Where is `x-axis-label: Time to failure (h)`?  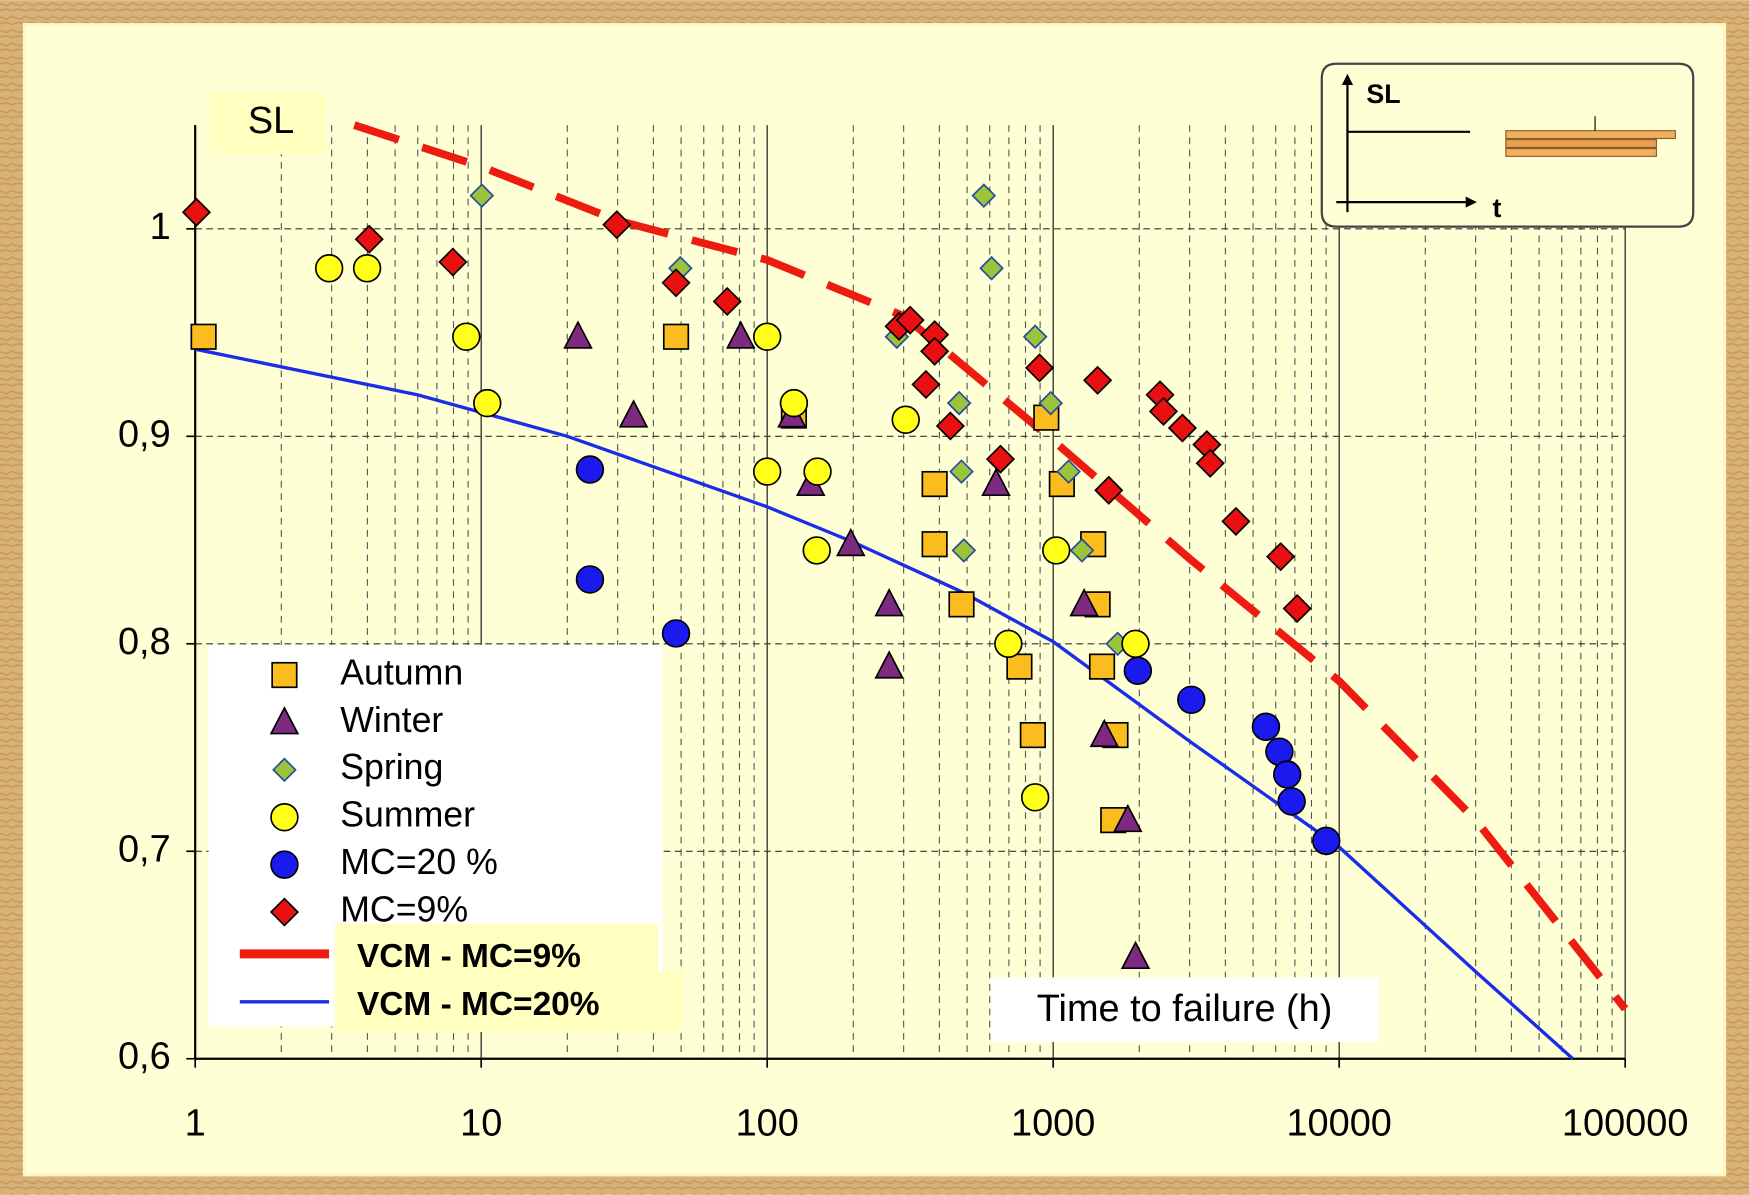
x-axis-label: Time to failure (h) is located at coordinates (1185, 1009).